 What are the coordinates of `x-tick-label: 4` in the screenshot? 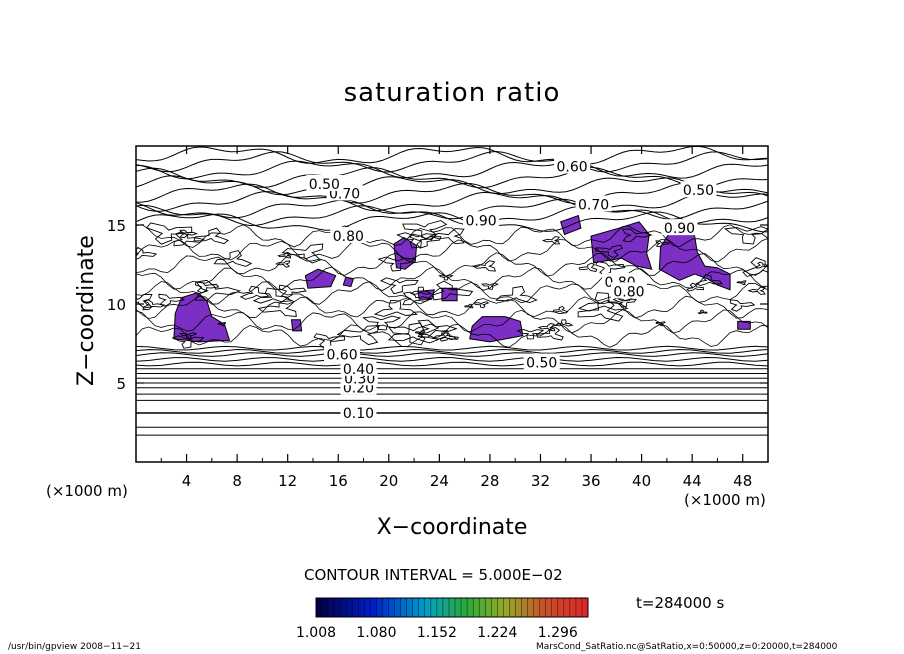 It's located at (187, 481).